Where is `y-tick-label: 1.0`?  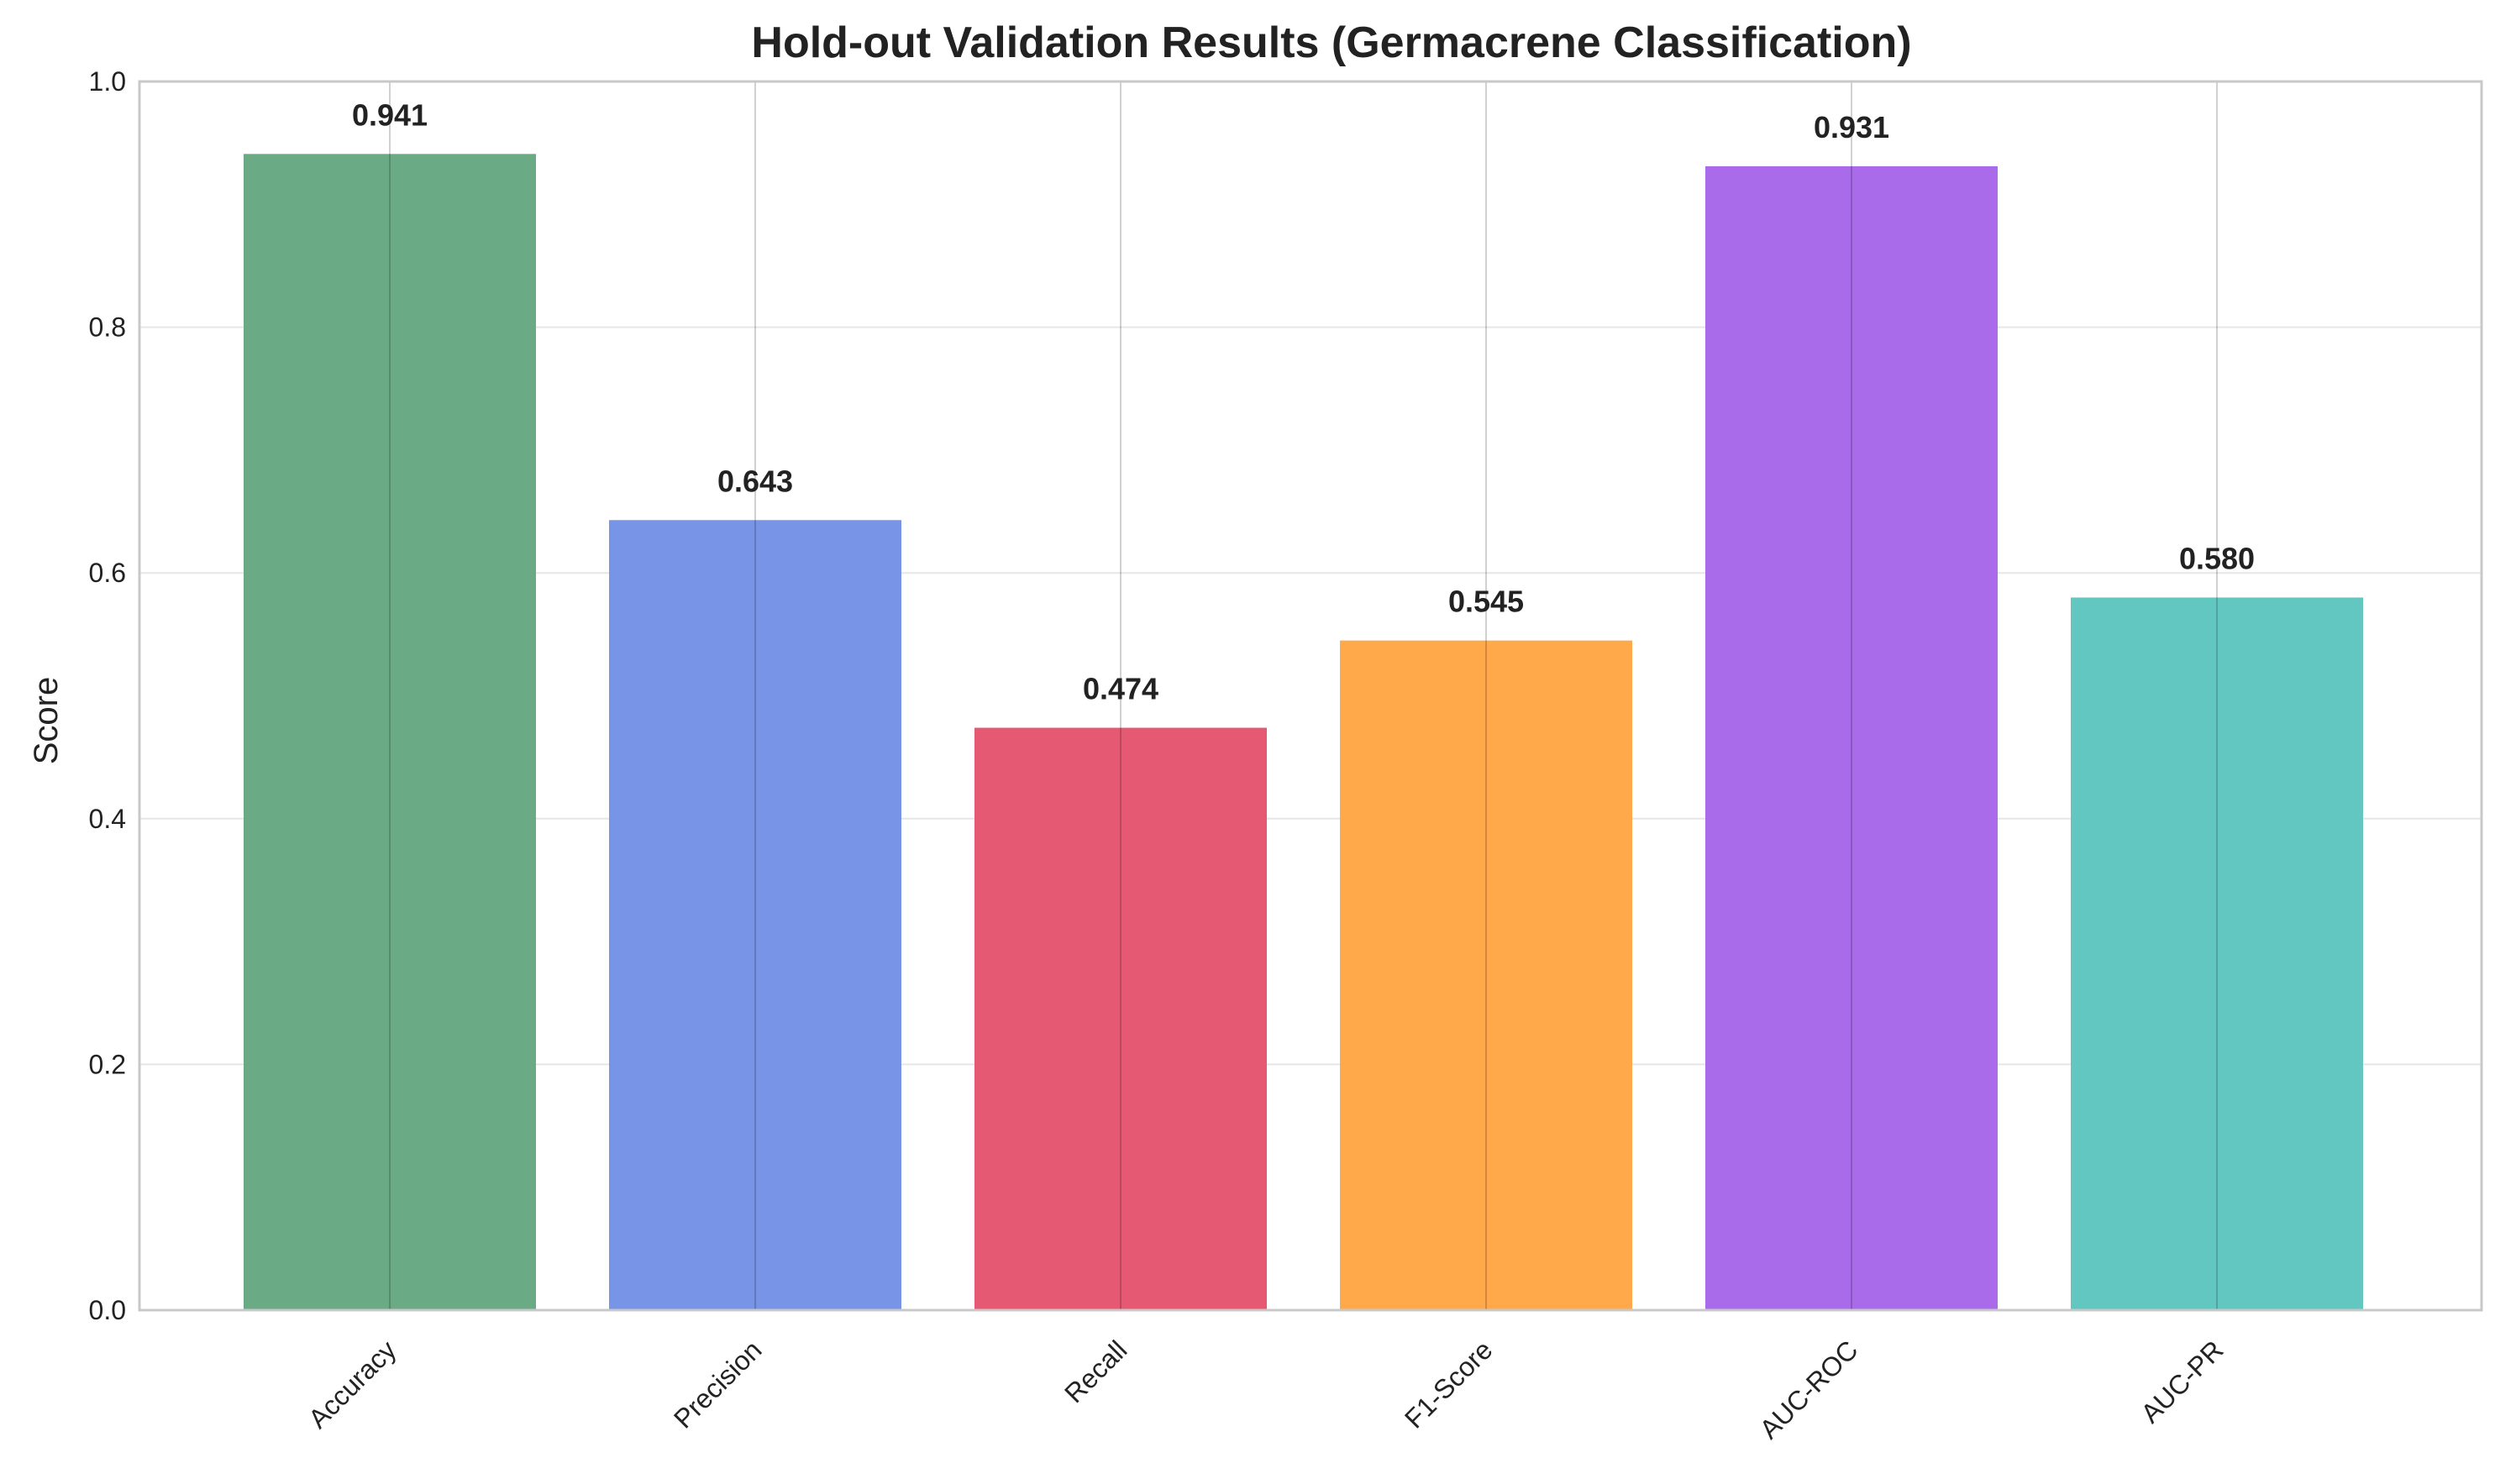 y-tick-label: 1.0 is located at coordinates (107, 82).